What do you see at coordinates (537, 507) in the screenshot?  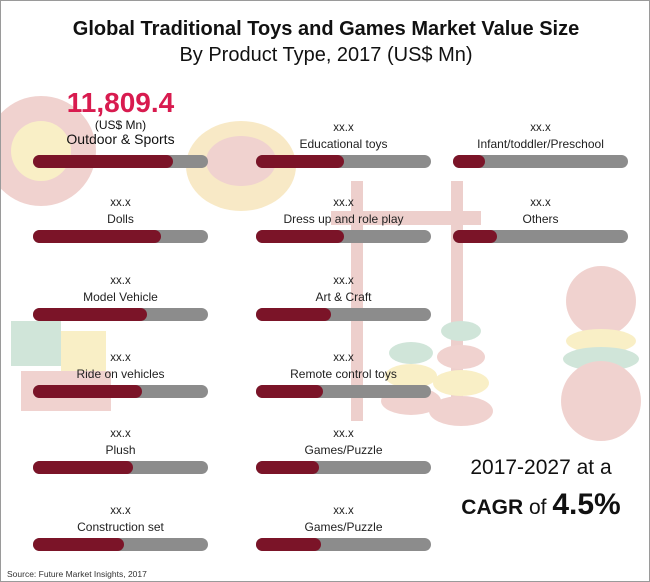 I see `cagr-of: of` at bounding box center [537, 507].